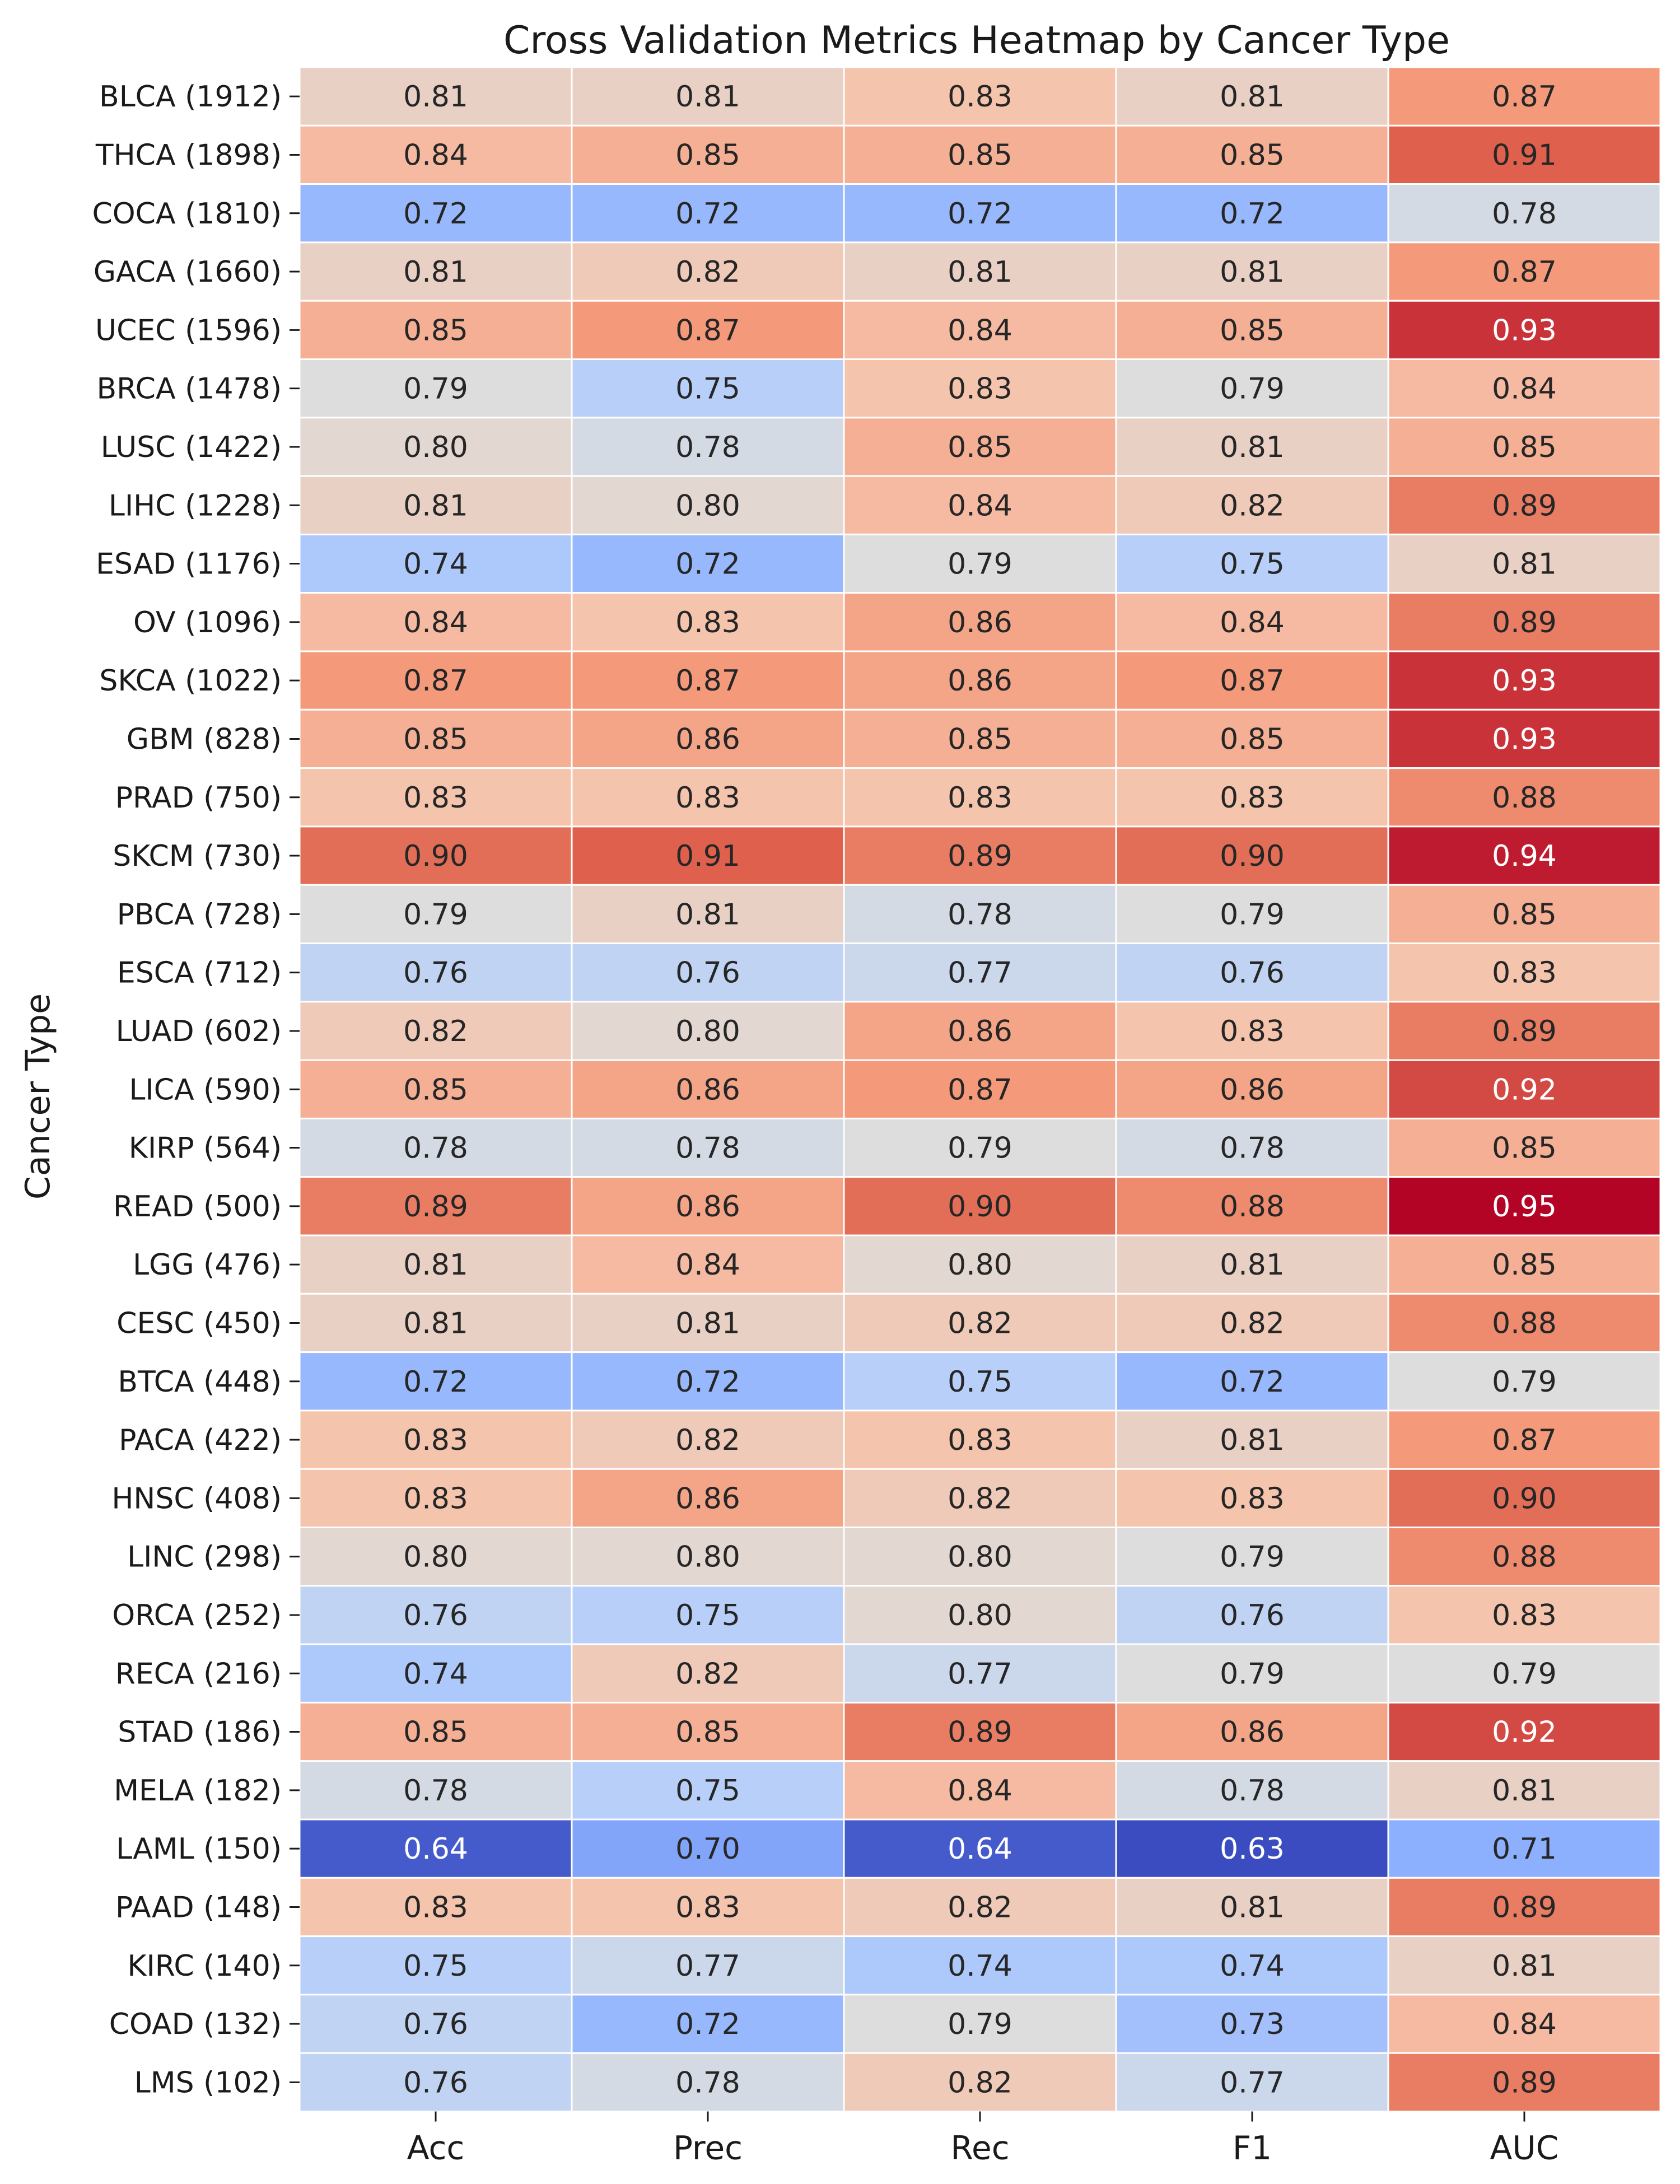 The height and width of the screenshot is (2184, 1680). I want to click on cell-value-label: 0.71, so click(1525, 1849).